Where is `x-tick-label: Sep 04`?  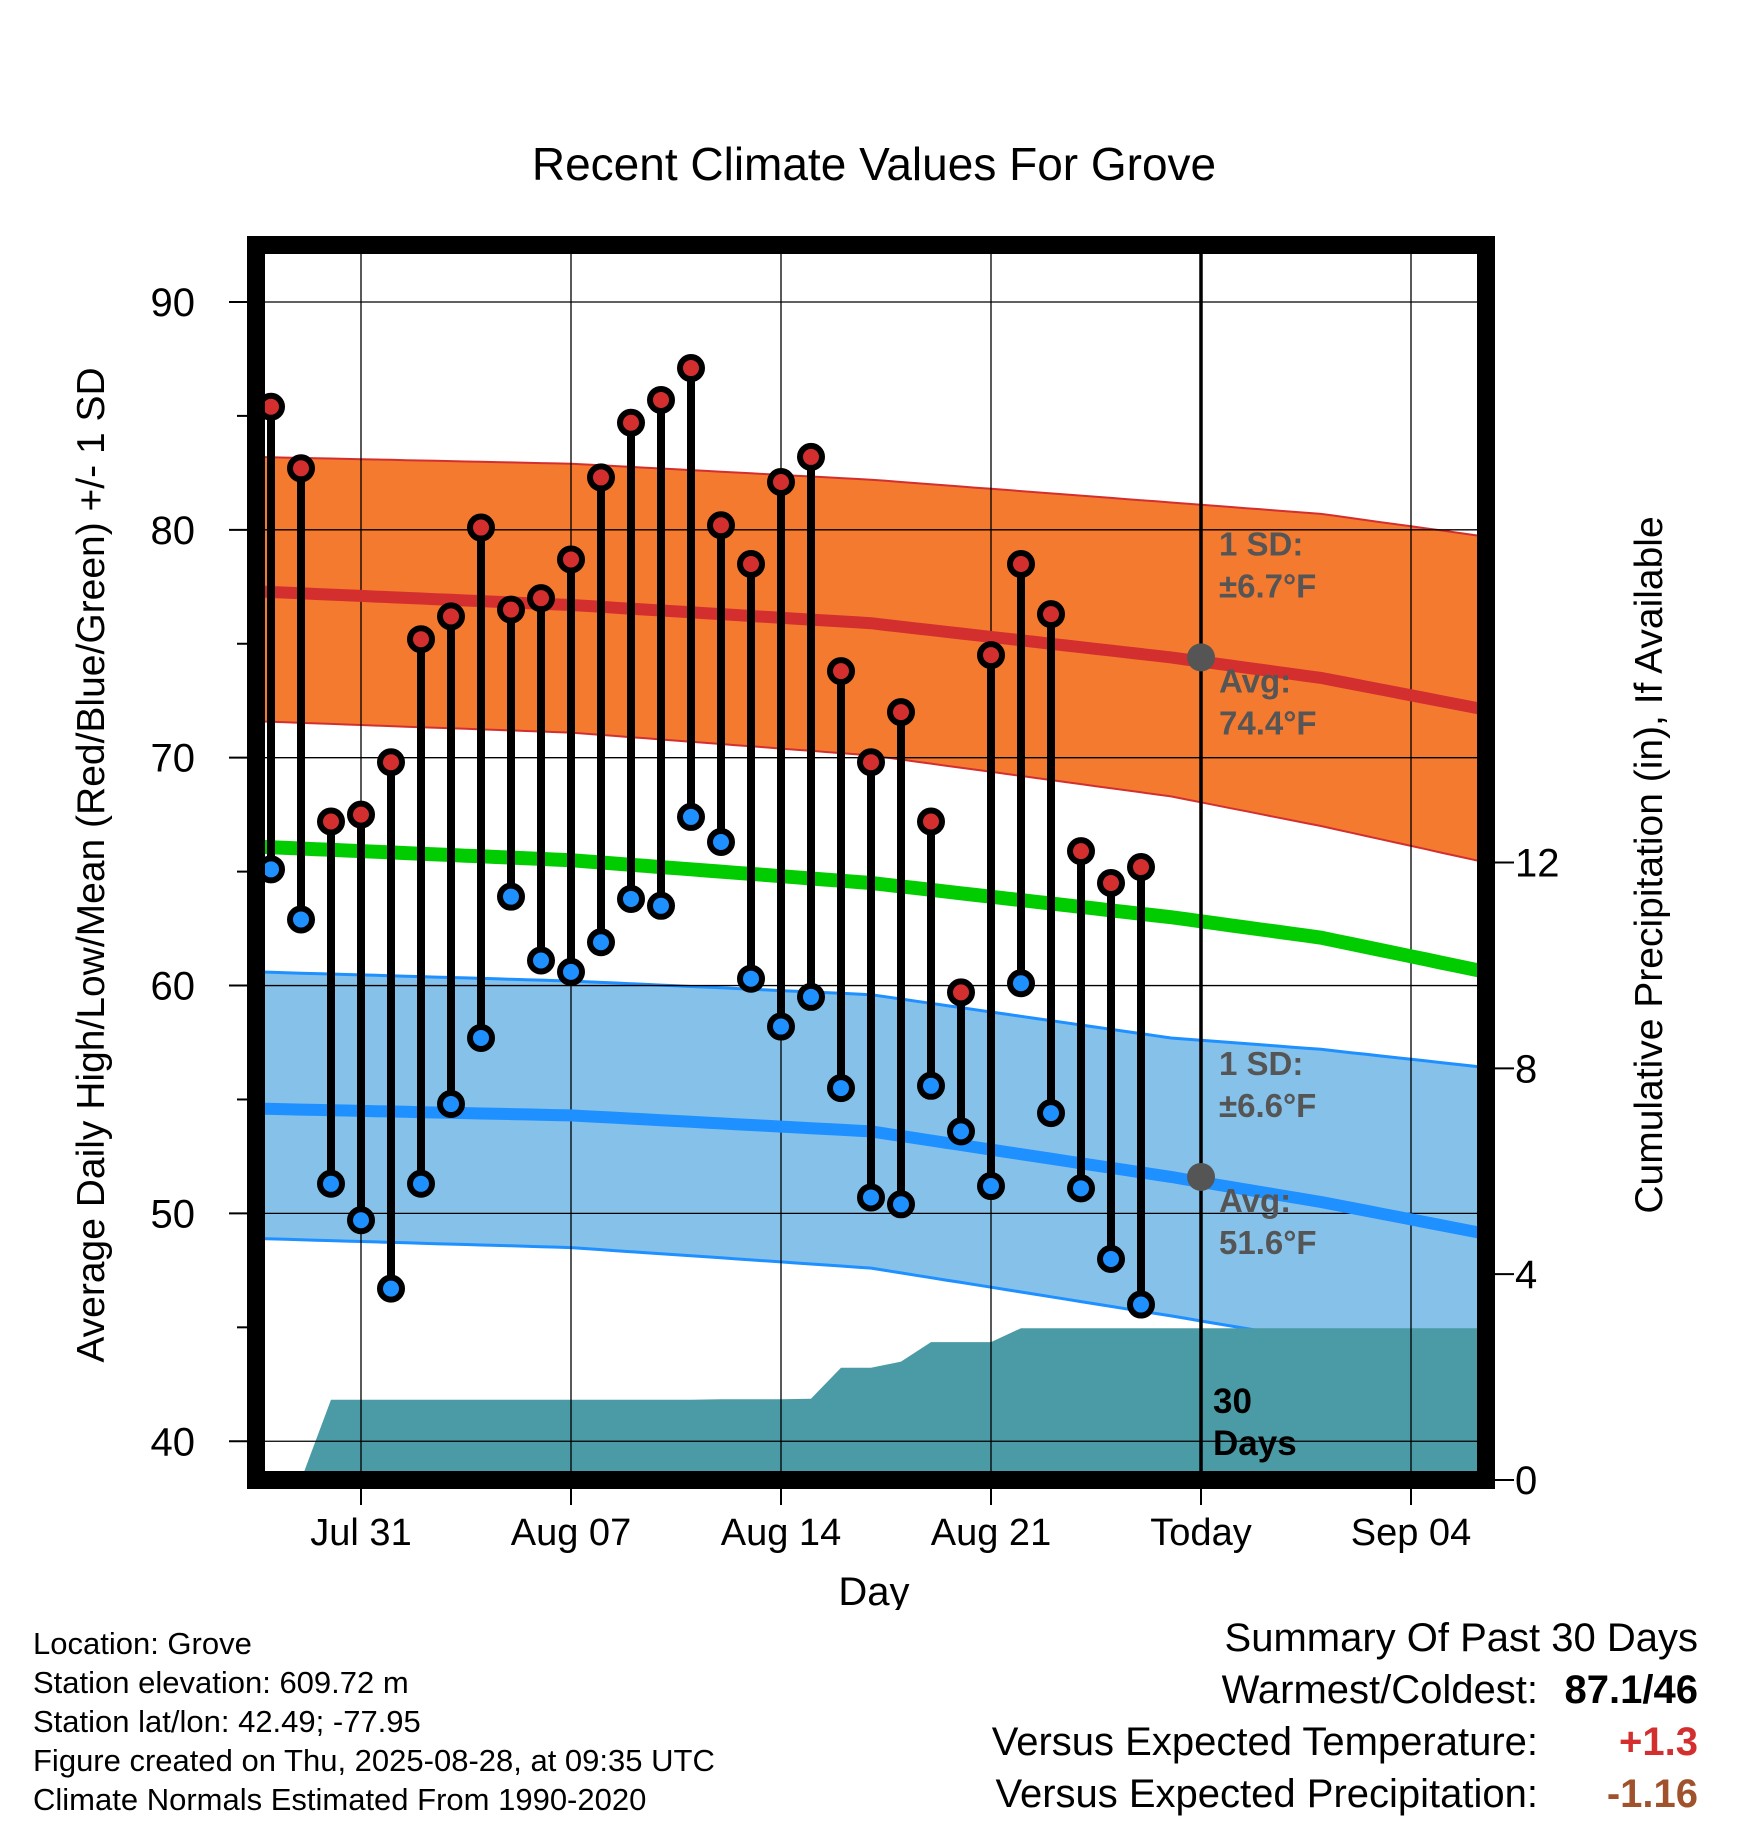
x-tick-label: Sep 04 is located at coordinates (1411, 1533).